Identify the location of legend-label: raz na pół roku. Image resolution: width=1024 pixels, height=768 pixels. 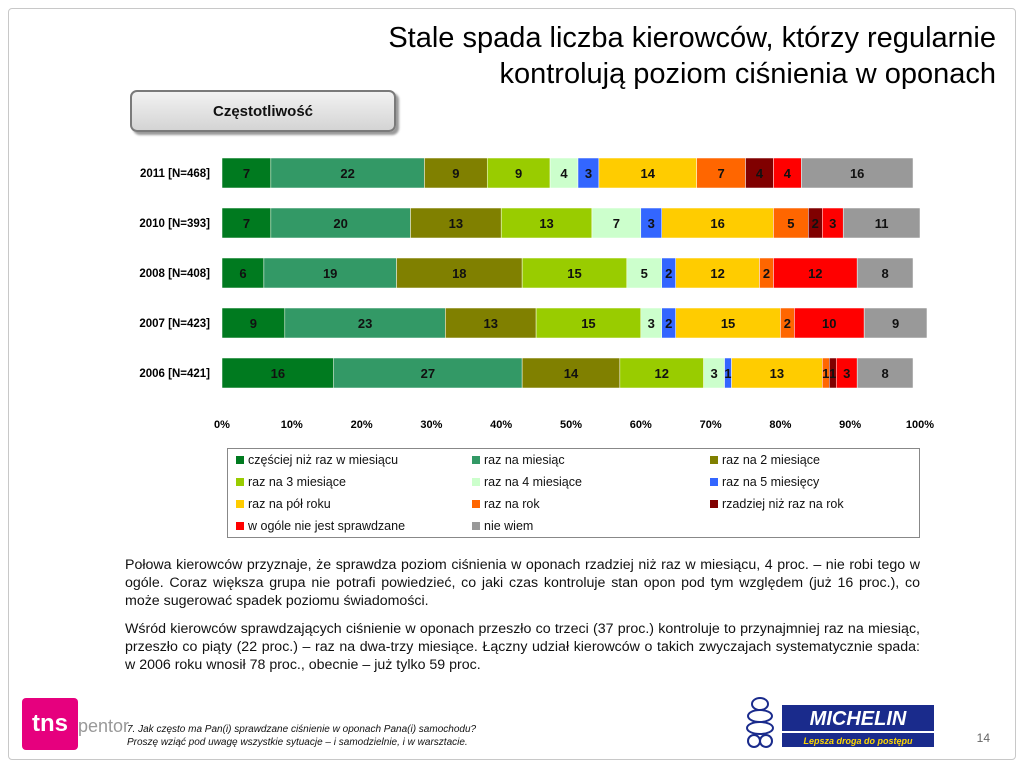
(289, 504).